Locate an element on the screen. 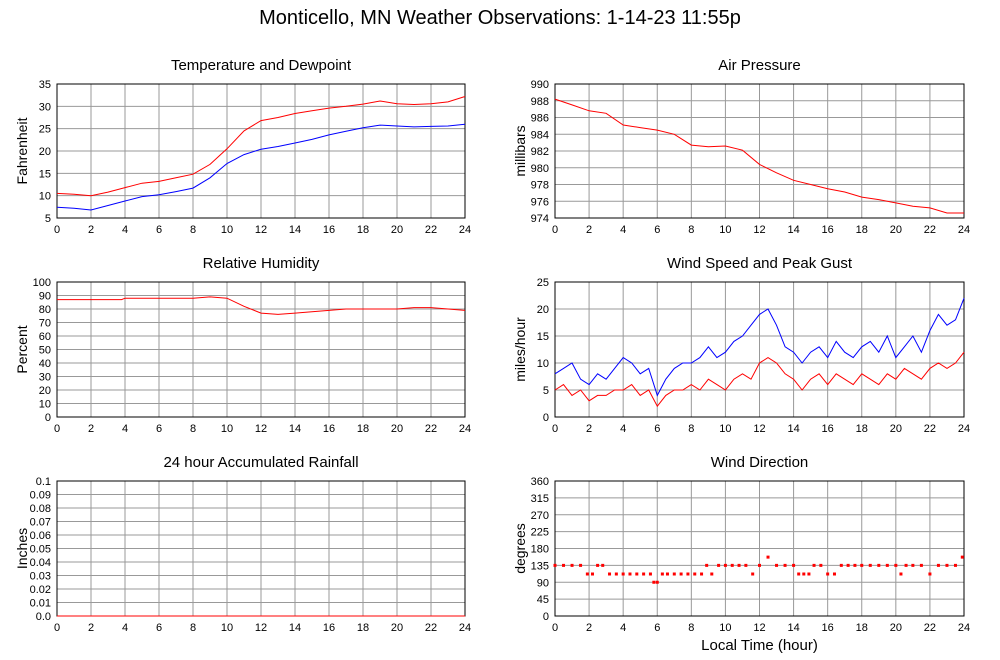 The image size is (1000, 660). y-tick-label: 0.02 is located at coordinates (40, 590).